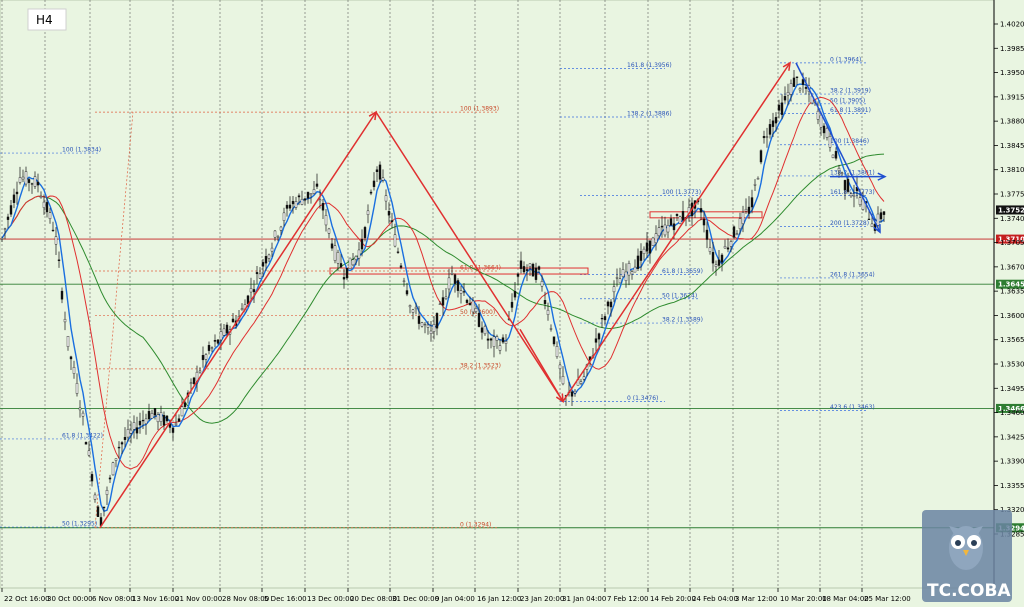  What do you see at coordinates (1011, 210) in the screenshot?
I see `current-price-label: 1.3752` at bounding box center [1011, 210].